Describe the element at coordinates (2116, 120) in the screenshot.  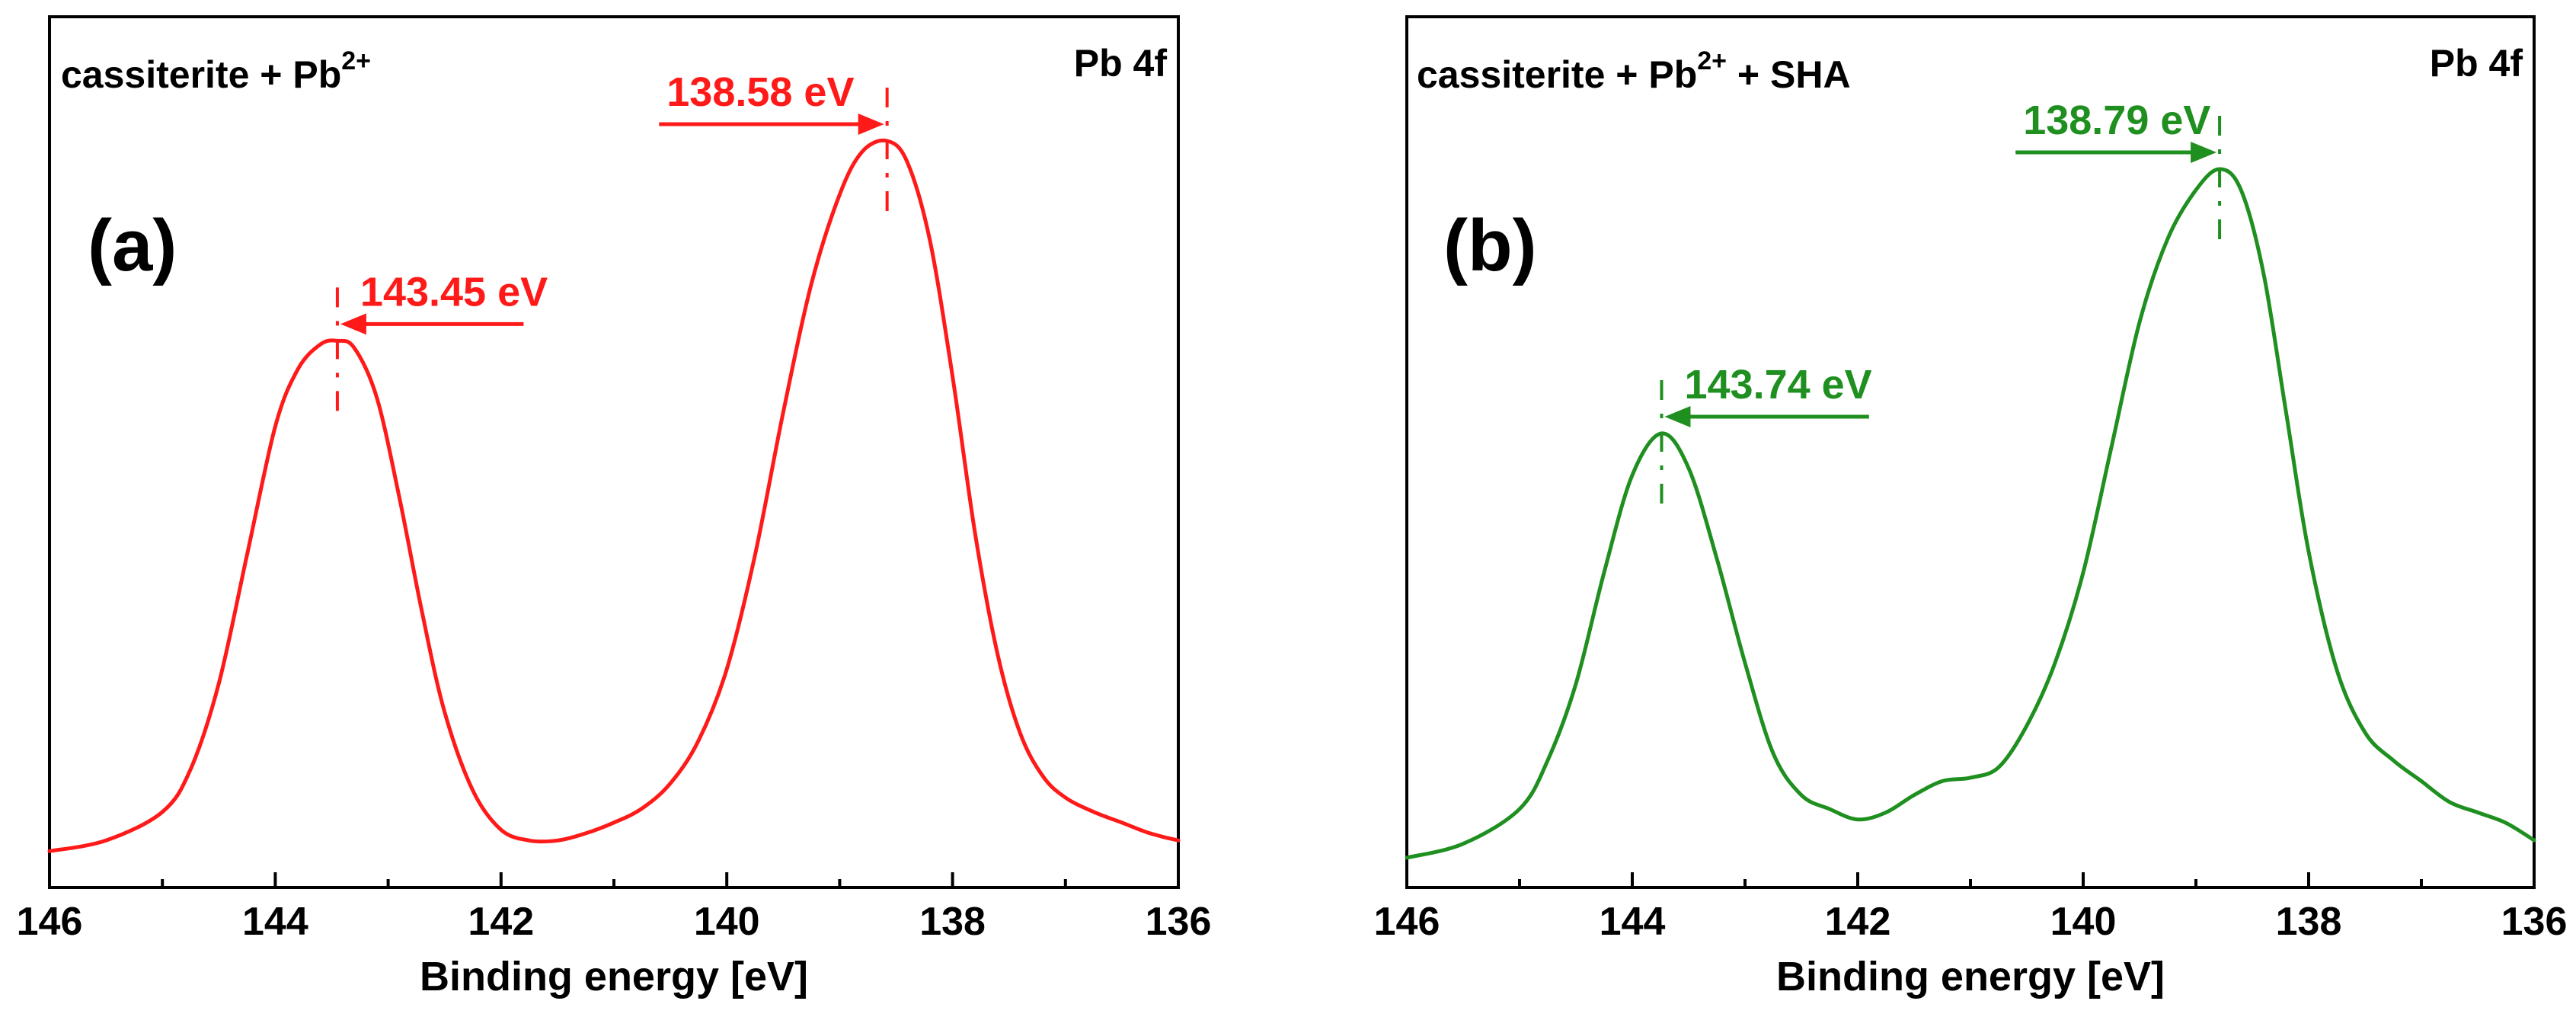
I see `peak-label-b-1: 138.79 eV` at that location.